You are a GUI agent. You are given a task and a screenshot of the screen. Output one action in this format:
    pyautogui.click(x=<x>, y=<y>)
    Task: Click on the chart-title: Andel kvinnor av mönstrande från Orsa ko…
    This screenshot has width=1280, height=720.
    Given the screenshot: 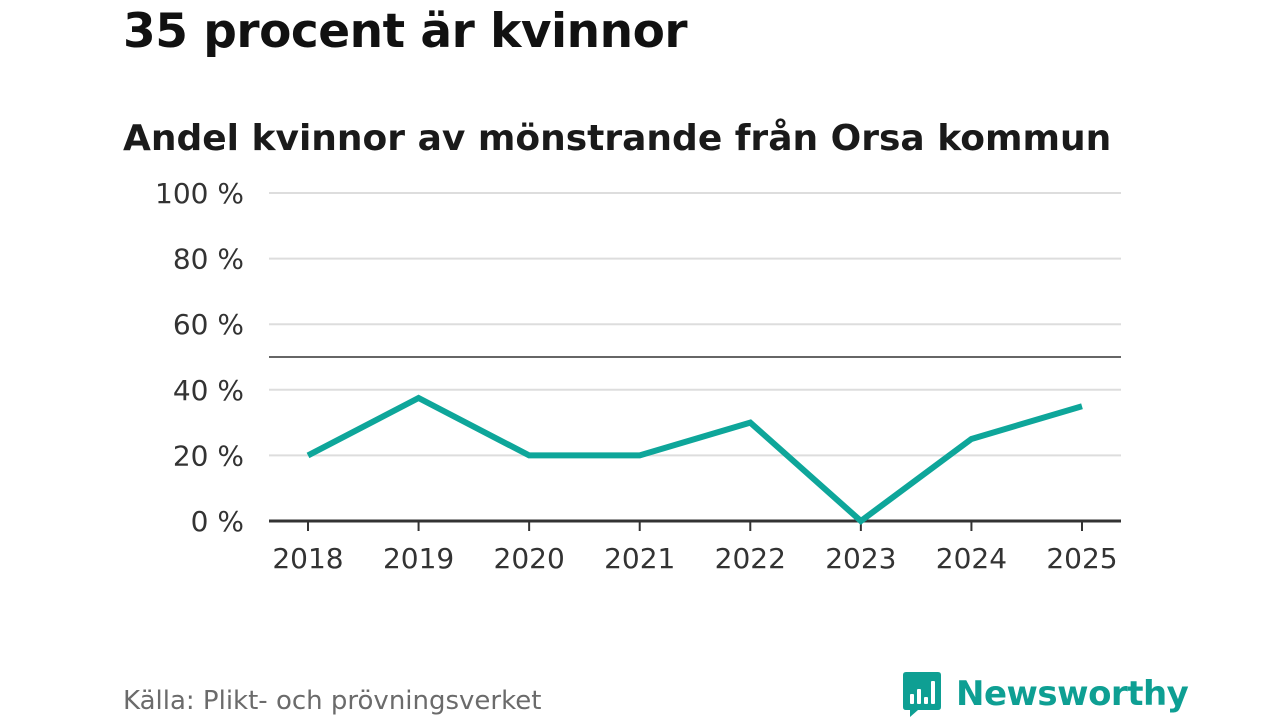 What is the action you would take?
    pyautogui.click(x=617, y=138)
    